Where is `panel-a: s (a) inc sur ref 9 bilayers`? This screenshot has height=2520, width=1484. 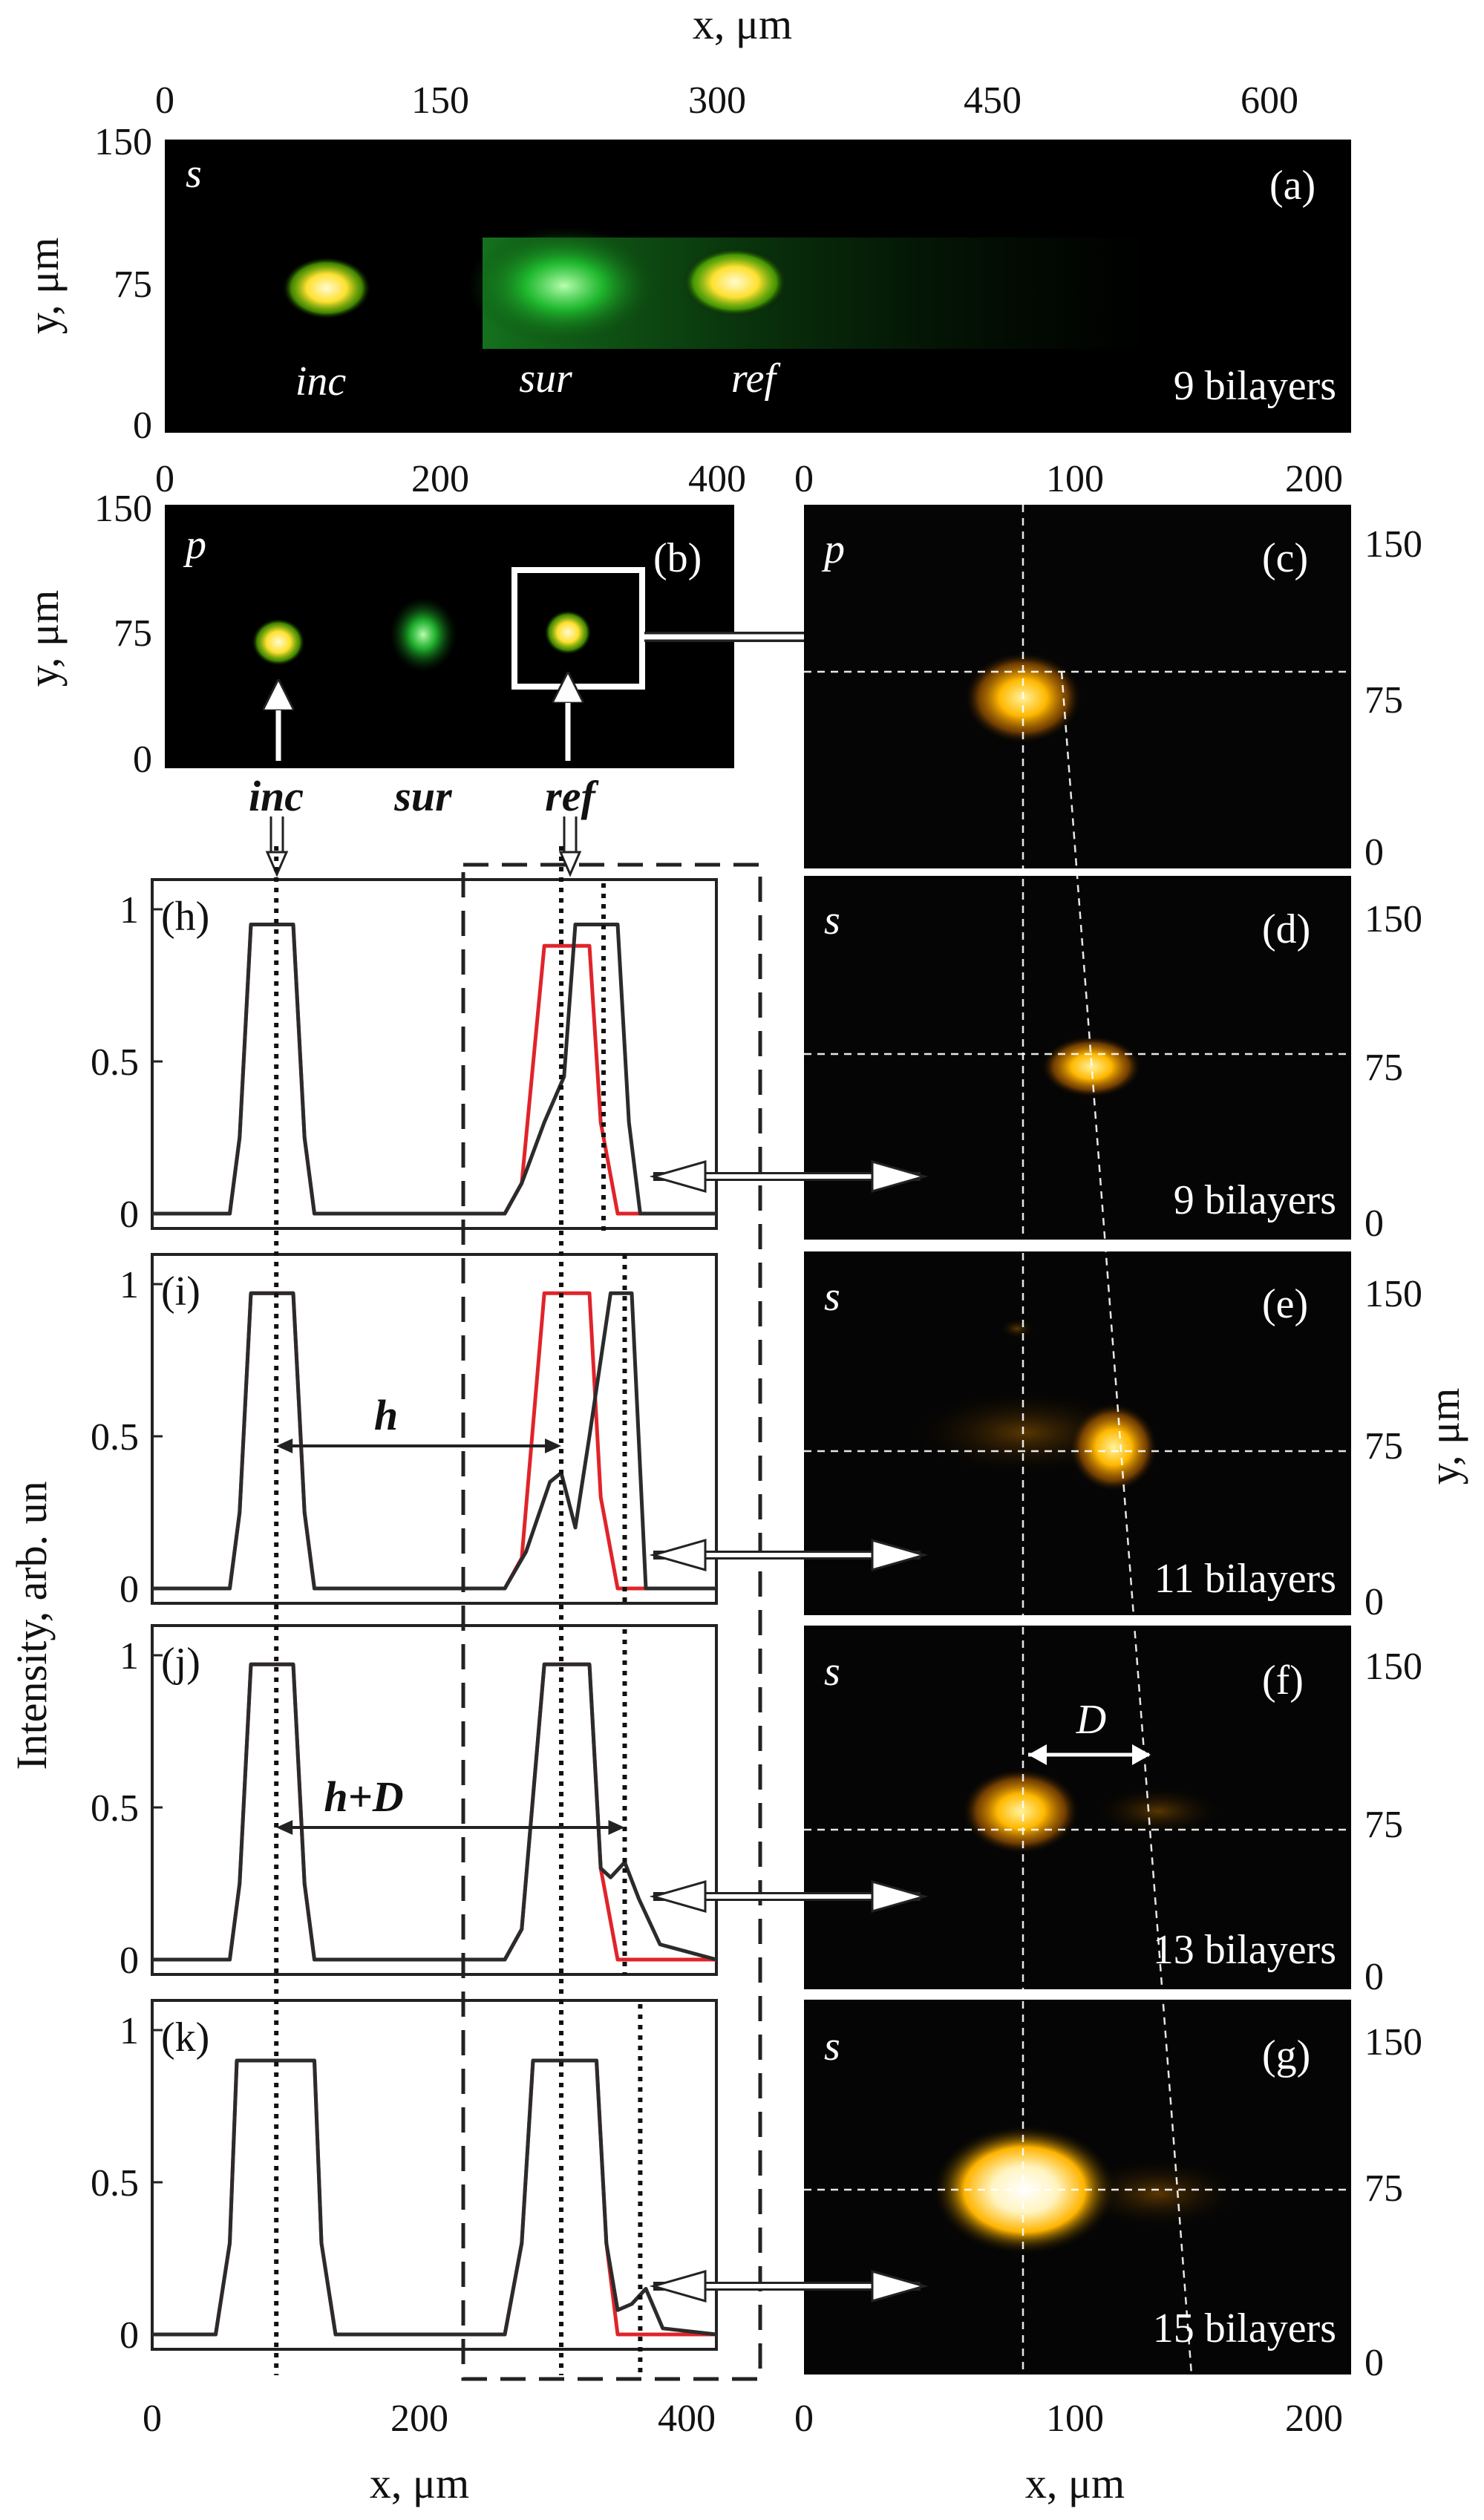
panel-a: s (a) inc sur ref 9 bilayers is located at coordinates (758, 286).